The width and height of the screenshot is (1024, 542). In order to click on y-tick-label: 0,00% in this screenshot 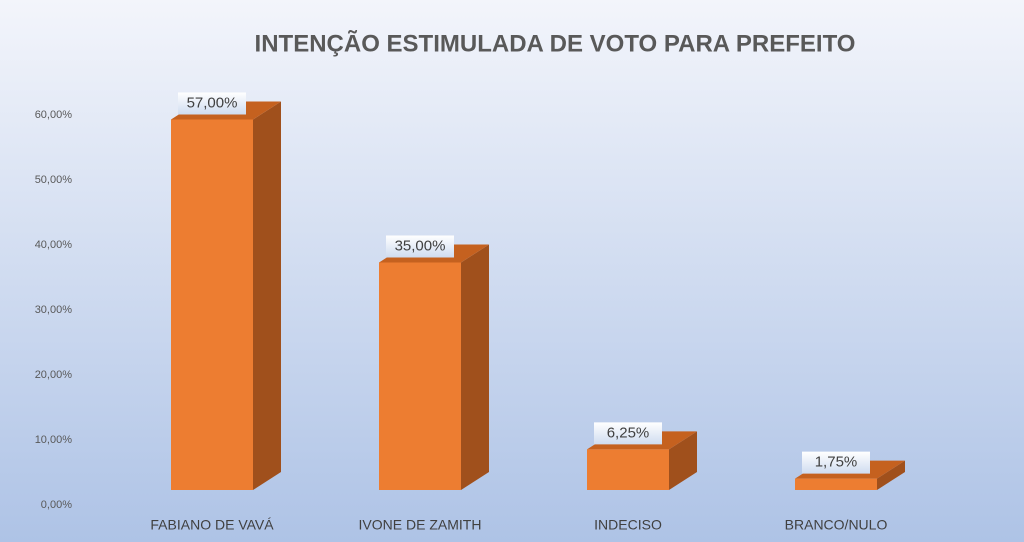, I will do `click(56, 505)`.